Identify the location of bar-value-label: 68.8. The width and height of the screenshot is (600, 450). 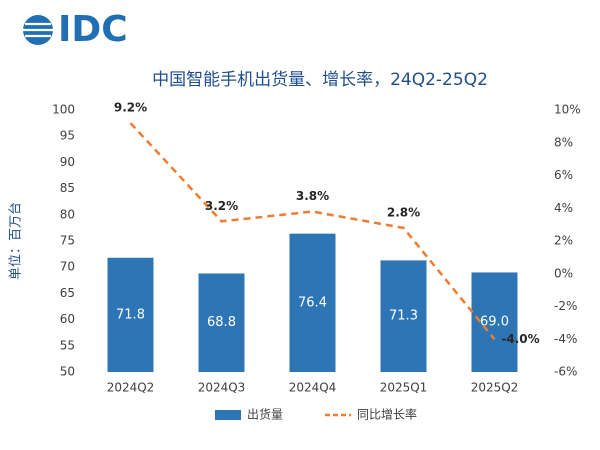
(221, 322).